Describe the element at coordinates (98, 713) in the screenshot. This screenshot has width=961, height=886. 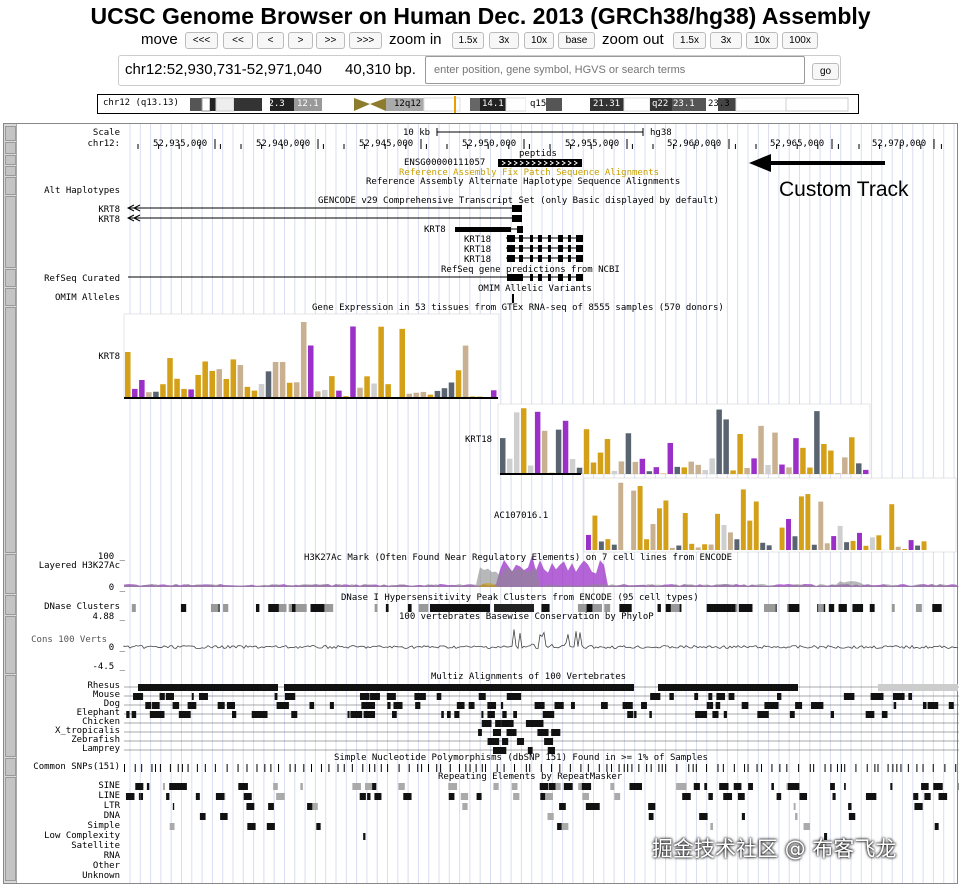
I see `species-label: Elephant` at that location.